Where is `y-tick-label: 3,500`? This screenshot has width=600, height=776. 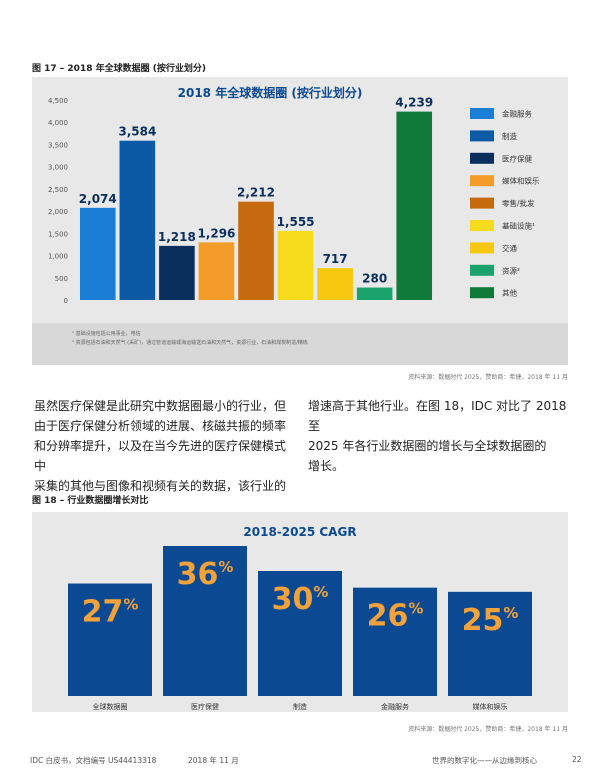 y-tick-label: 3,500 is located at coordinates (58, 145).